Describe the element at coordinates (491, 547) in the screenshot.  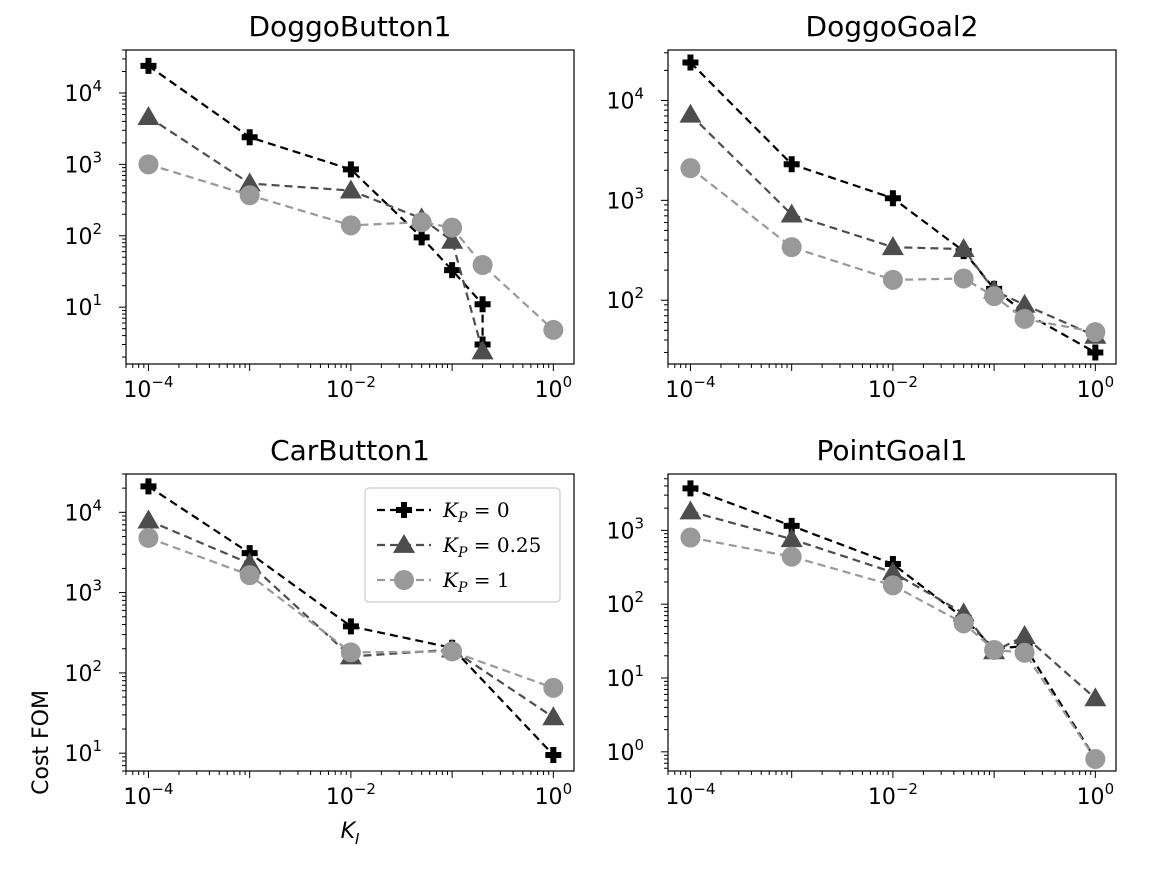
I see `legend-label: KP = 0.25` at that location.